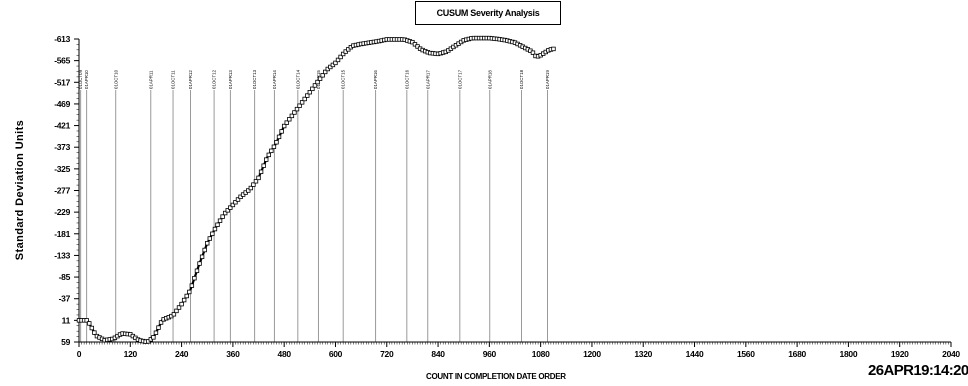 The width and height of the screenshot is (968, 386). What do you see at coordinates (496, 376) in the screenshot?
I see `x-axis-label: COUNT IN COMPLETION DATE ORDER` at bounding box center [496, 376].